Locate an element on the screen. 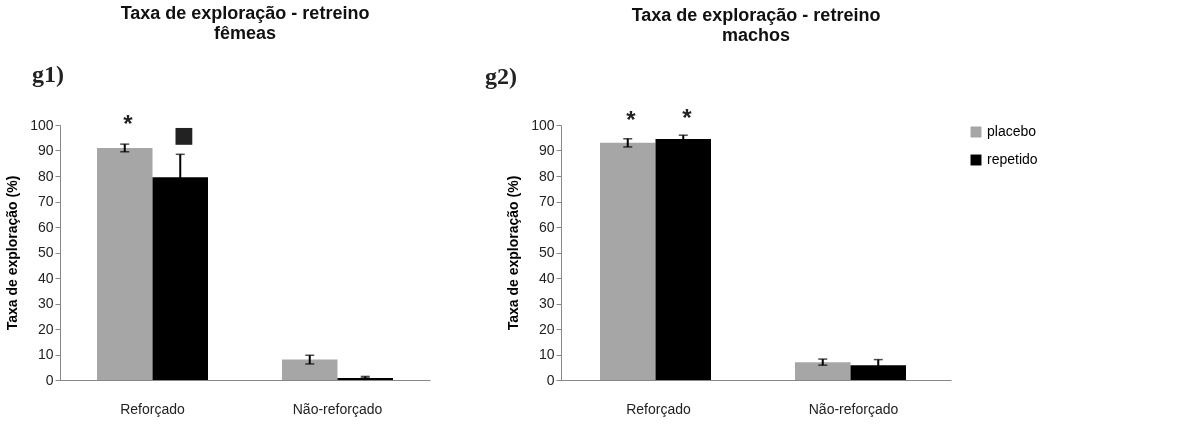 The height and width of the screenshot is (432, 1185). annotation: ■ is located at coordinates (184, 134).